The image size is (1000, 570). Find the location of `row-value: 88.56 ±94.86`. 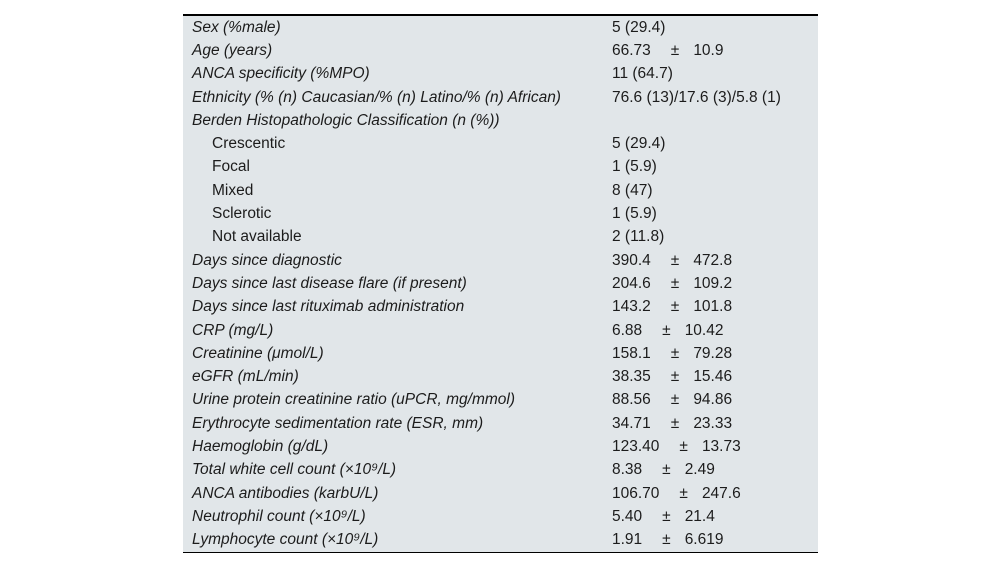

row-value: 88.56 ±94.86 is located at coordinates (672, 400).